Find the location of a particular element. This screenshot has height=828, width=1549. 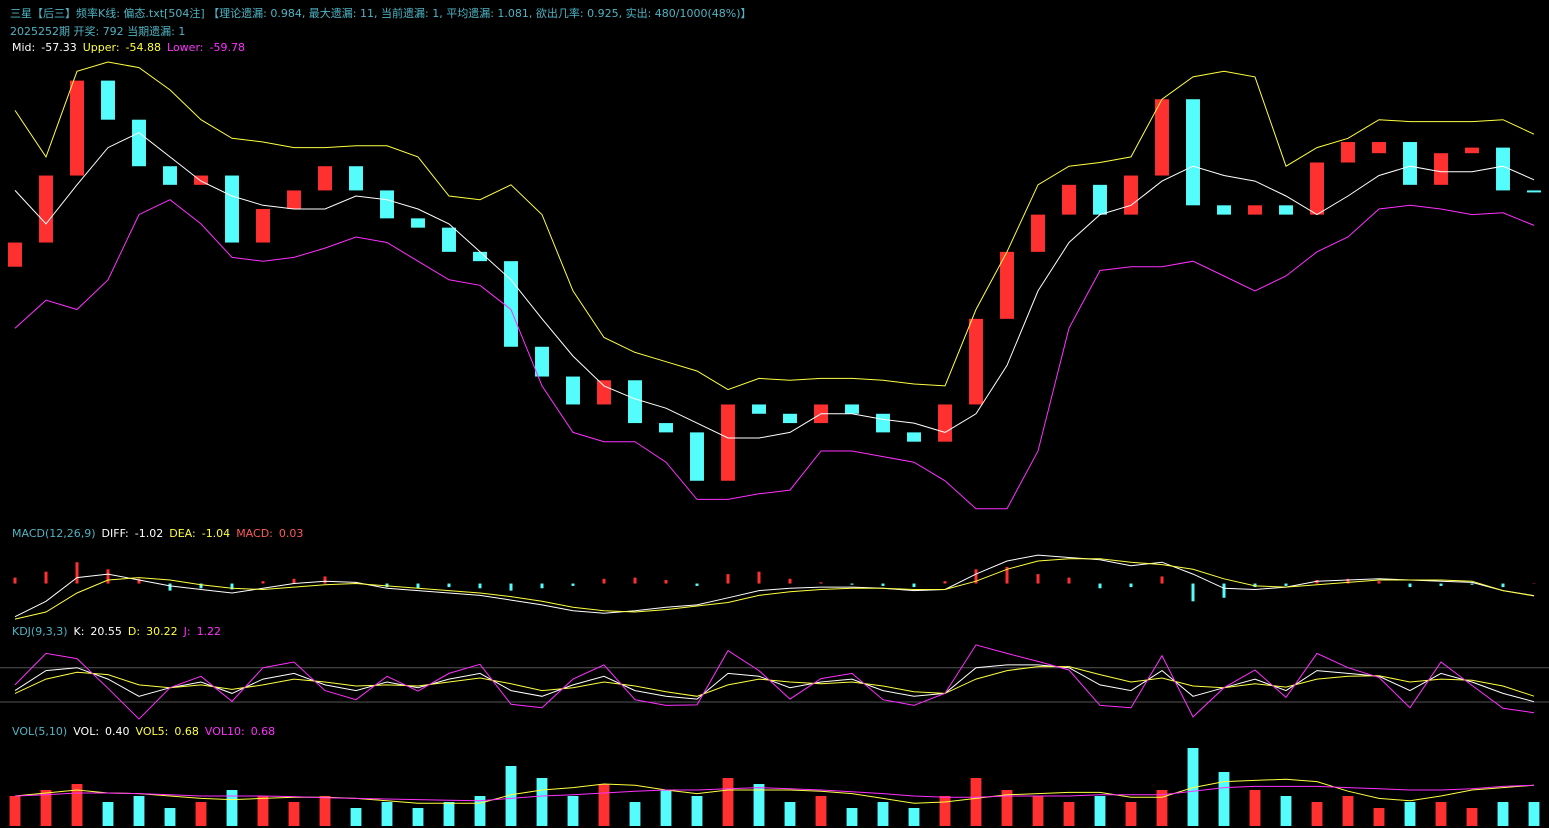

readout: VOL10: is located at coordinates (225, 731).